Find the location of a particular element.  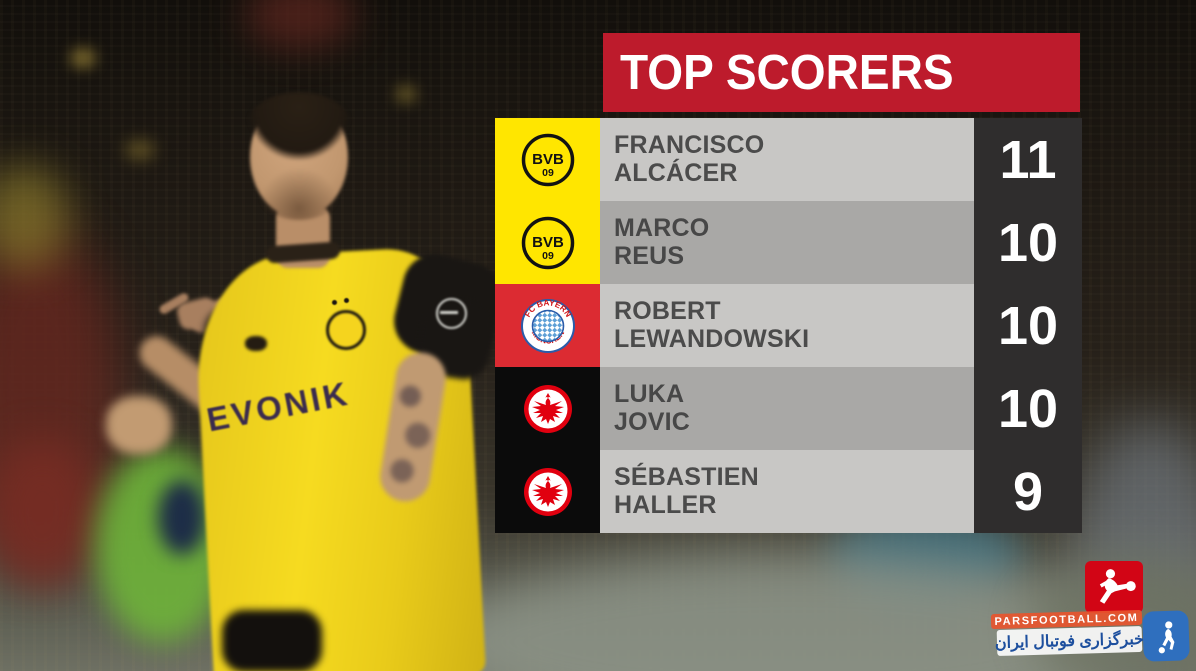

player-name: SÉBASTIEN HALLER is located at coordinates (787, 491).